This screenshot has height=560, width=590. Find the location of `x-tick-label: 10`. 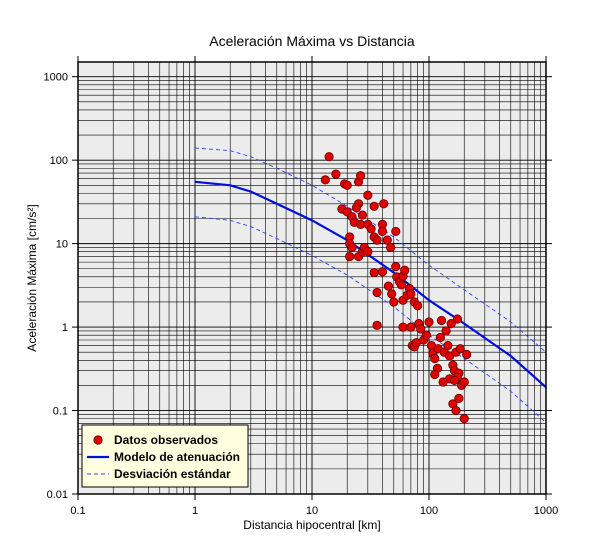

x-tick-label: 10 is located at coordinates (312, 511).